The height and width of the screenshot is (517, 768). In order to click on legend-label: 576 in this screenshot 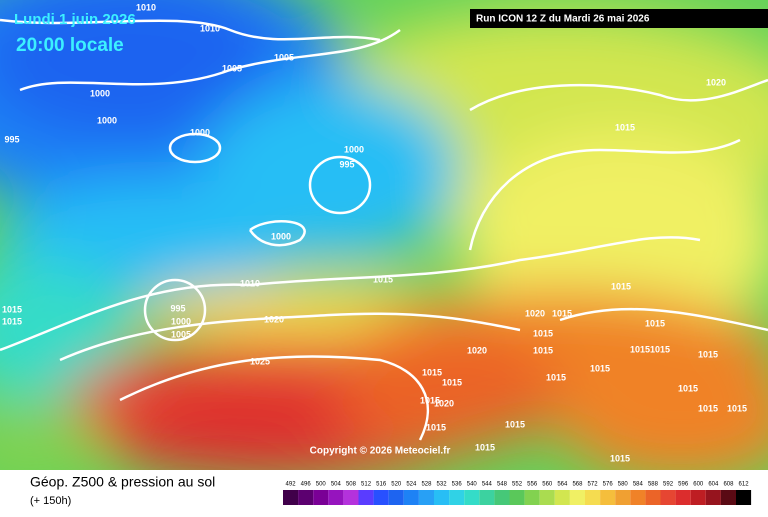, I will do `click(608, 485)`.